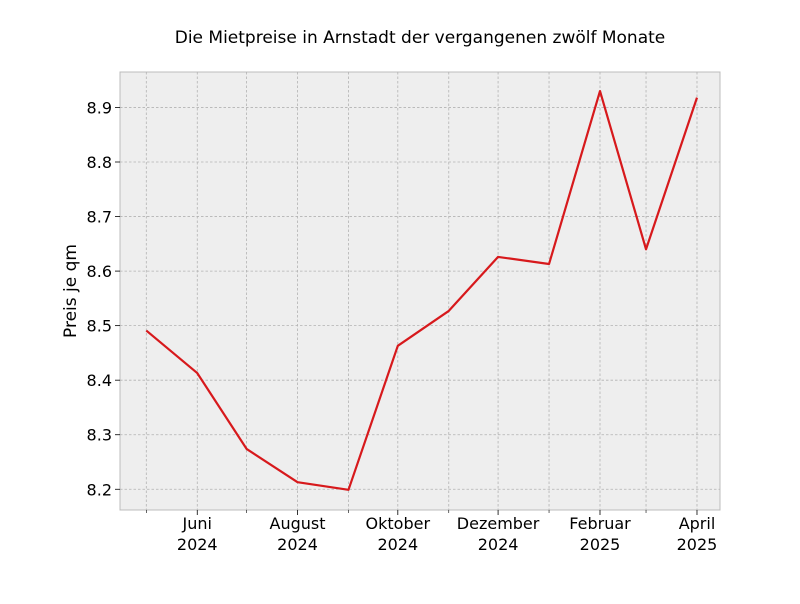 The height and width of the screenshot is (604, 800). Describe the element at coordinates (99, 435) in the screenshot. I see `y-tick-label: 8.3` at that location.